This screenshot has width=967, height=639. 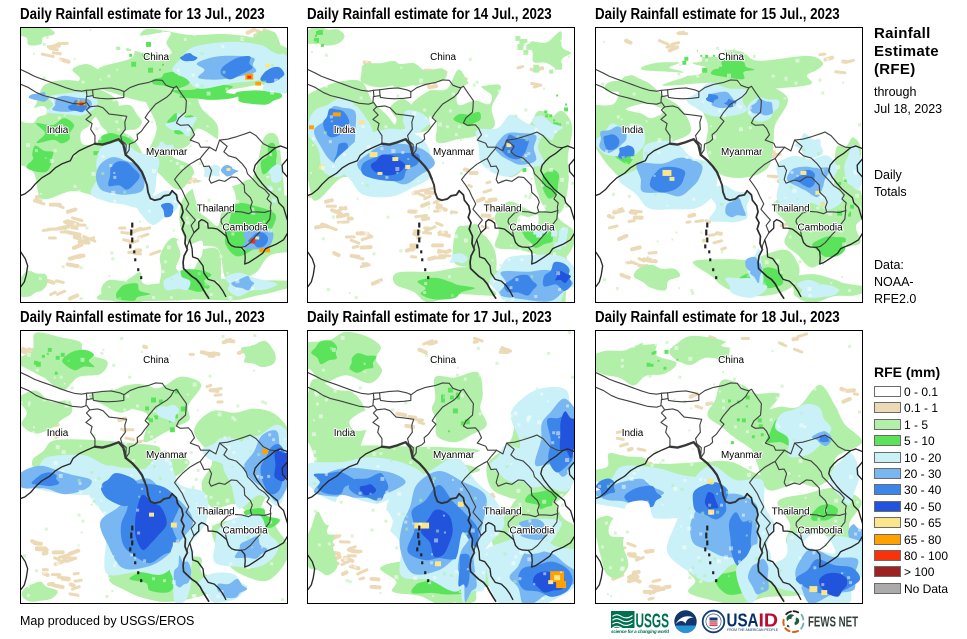 I want to click on svg-text: USGS, so click(x=653, y=622).